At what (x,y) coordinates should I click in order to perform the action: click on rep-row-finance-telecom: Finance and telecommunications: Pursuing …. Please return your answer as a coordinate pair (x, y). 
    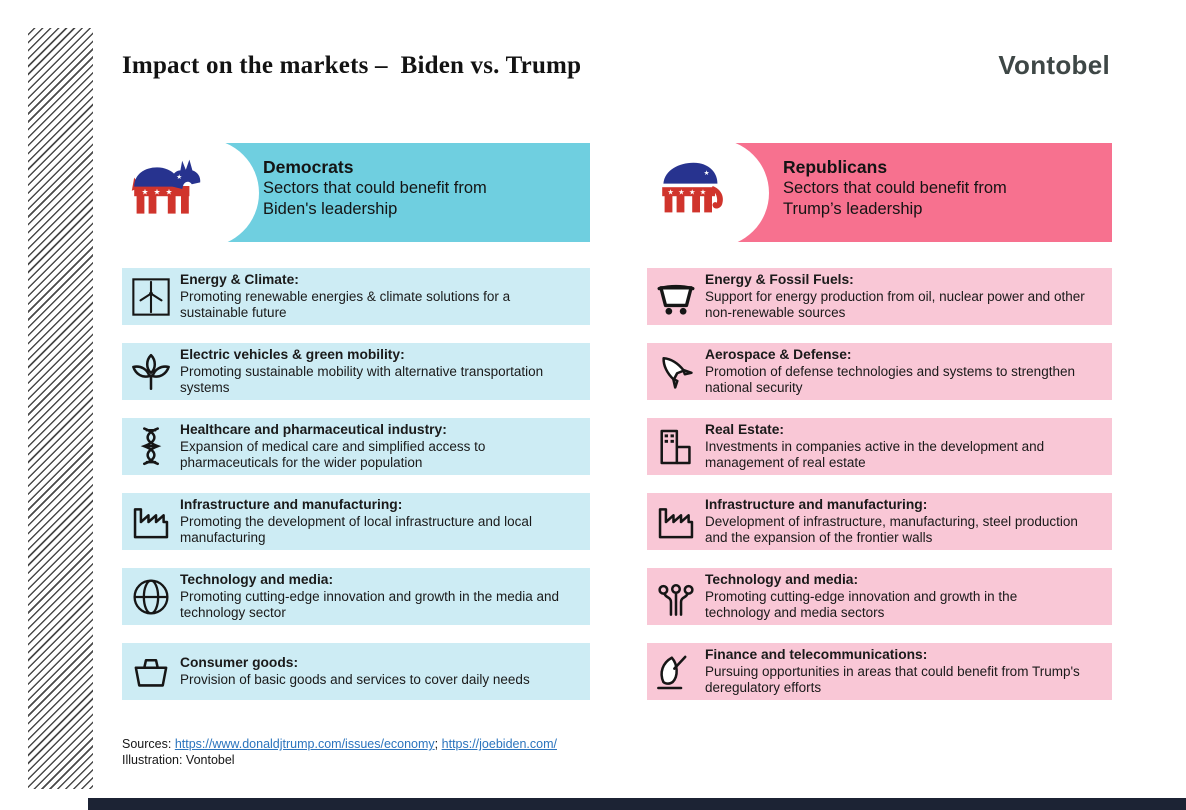
    Looking at the image, I should click on (879, 671).